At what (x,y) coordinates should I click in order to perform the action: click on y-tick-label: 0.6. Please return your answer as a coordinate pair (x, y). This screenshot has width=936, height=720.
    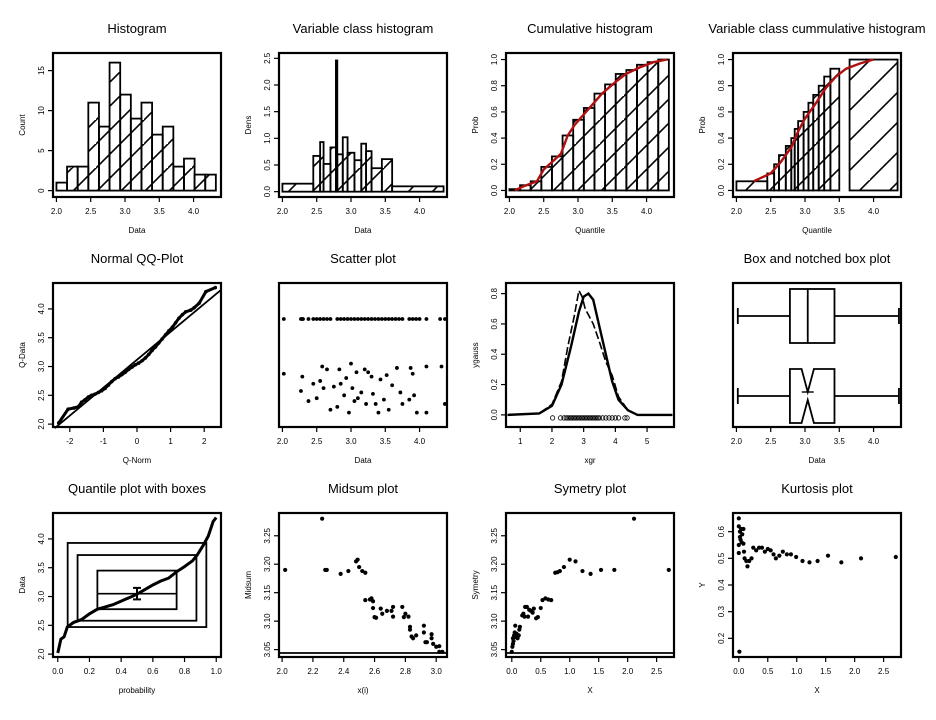
    Looking at the image, I should click on (721, 532).